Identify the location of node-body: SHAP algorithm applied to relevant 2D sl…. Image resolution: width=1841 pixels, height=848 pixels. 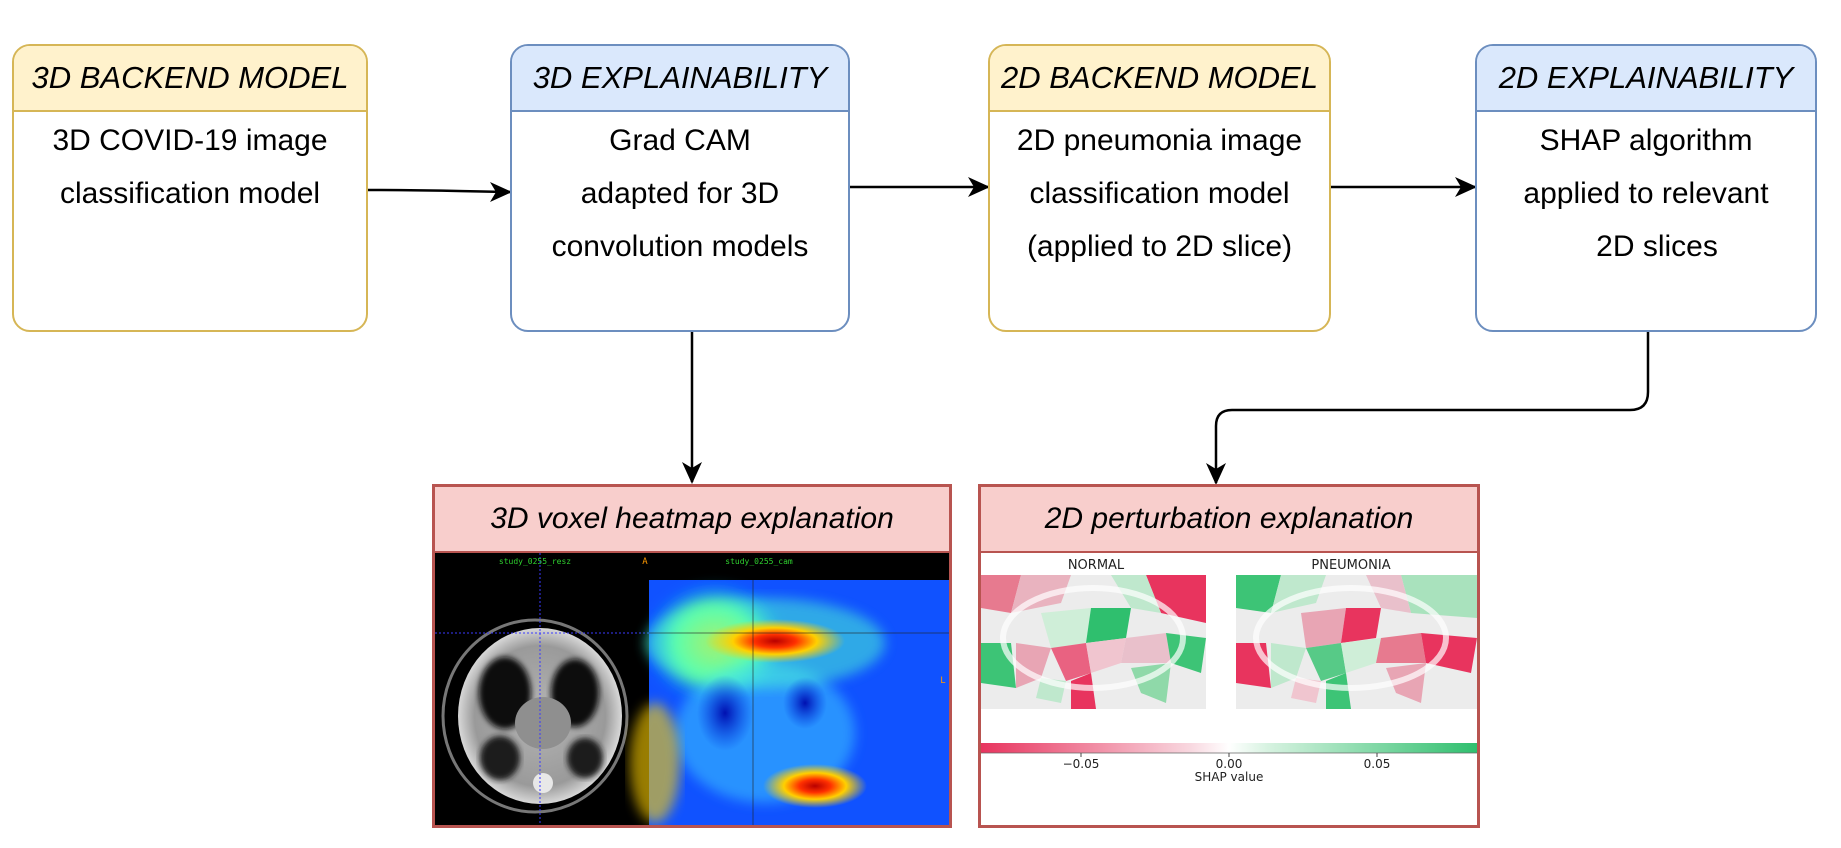
(1646, 192).